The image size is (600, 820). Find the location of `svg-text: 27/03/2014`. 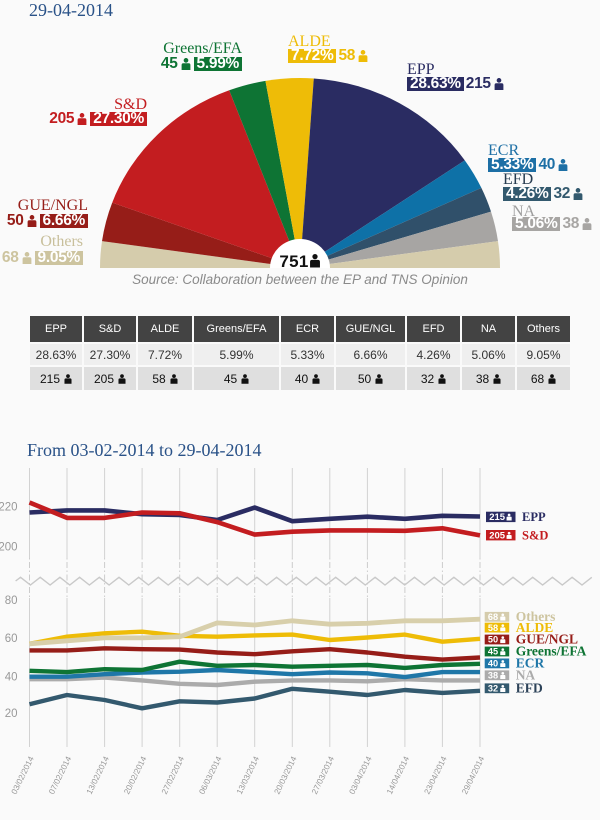

svg-text: 27/03/2014 is located at coordinates (323, 775).